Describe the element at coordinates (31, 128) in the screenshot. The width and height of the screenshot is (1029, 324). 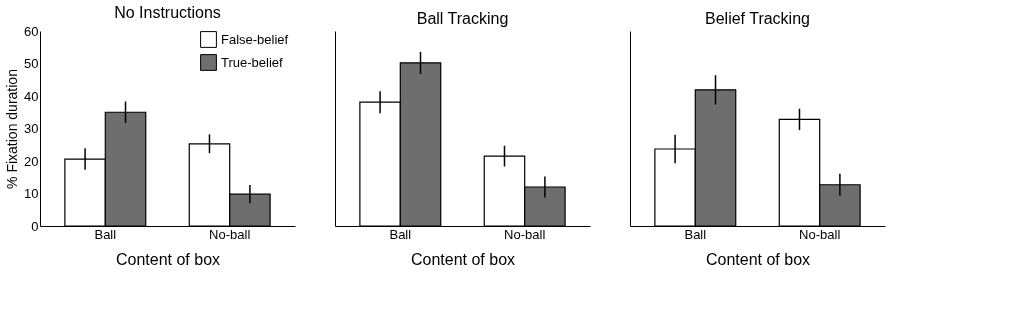
I see `y-tick-label: 30` at that location.